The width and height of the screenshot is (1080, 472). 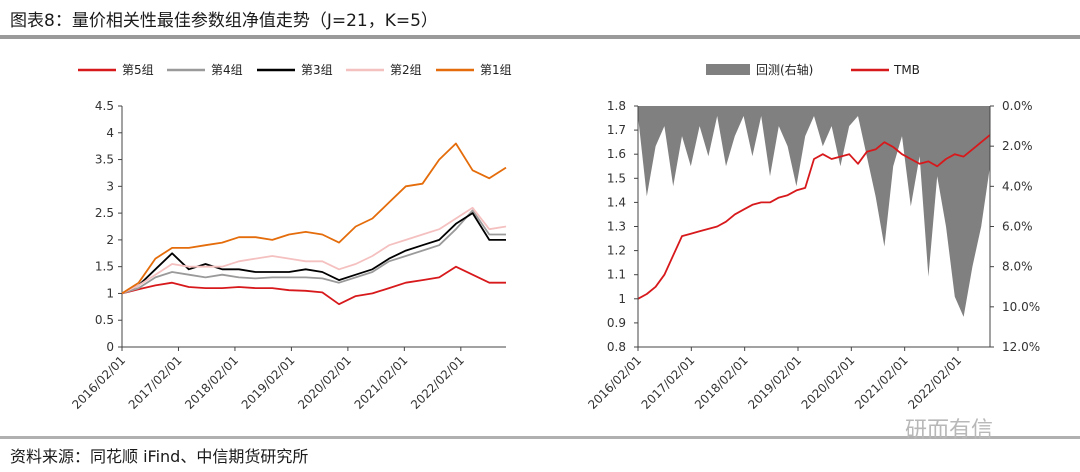 What do you see at coordinates (110, 293) in the screenshot?
I see `left-y-tick-label: 1` at bounding box center [110, 293].